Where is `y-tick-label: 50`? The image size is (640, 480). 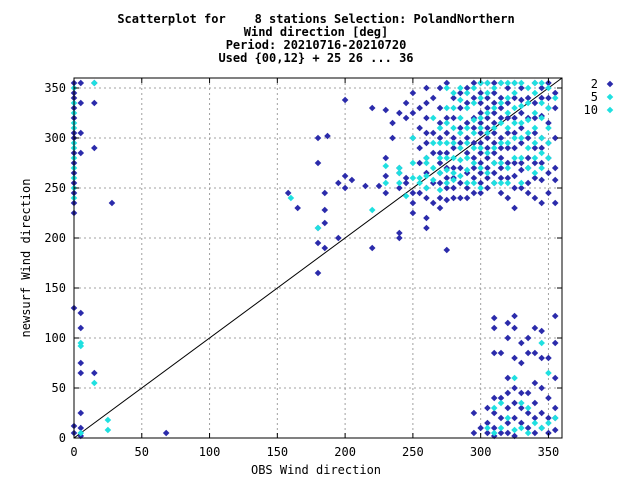
y-tick-label: 50 is located at coordinates (59, 388).